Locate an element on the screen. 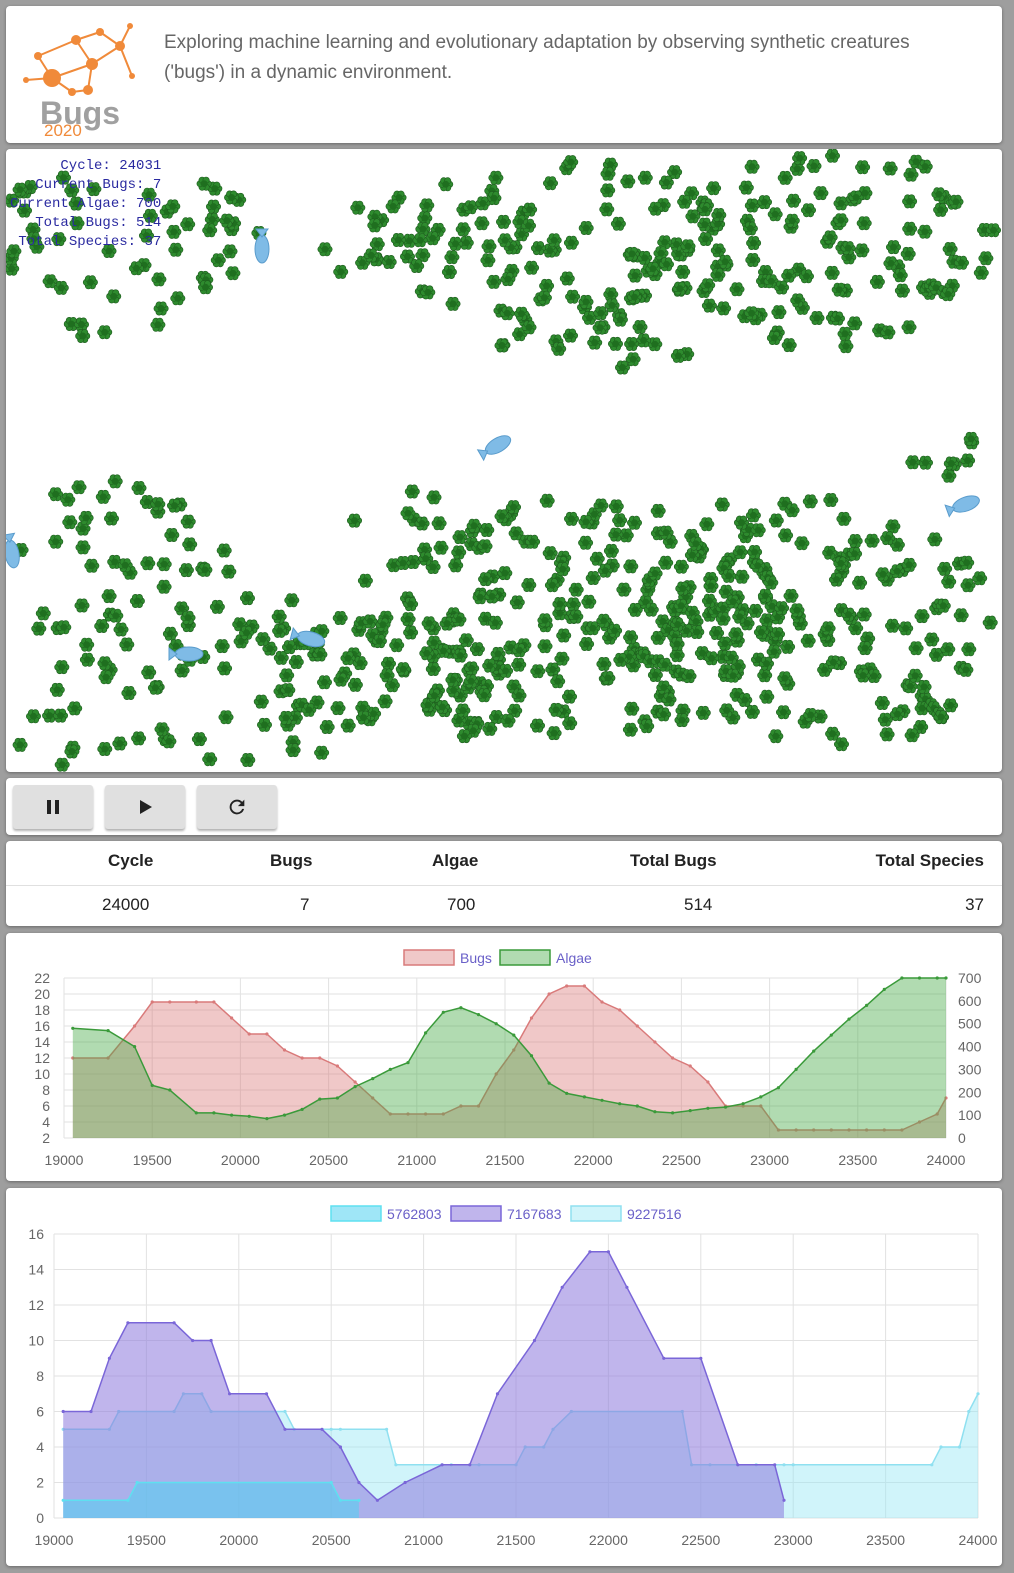 The image size is (1014, 1573). x-tick: 23500 is located at coordinates (857, 1160).